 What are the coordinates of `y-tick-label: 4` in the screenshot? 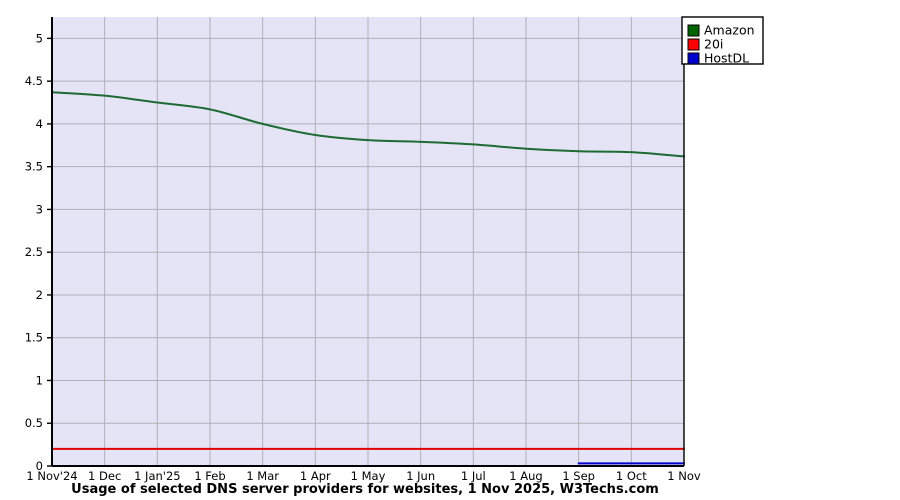 It's located at (39, 124).